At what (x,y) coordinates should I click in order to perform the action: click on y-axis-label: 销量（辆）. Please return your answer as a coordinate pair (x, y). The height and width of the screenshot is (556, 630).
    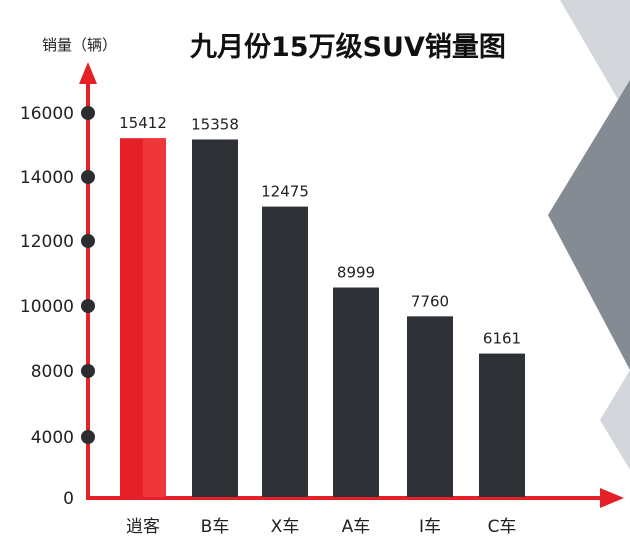
    Looking at the image, I should click on (79, 45).